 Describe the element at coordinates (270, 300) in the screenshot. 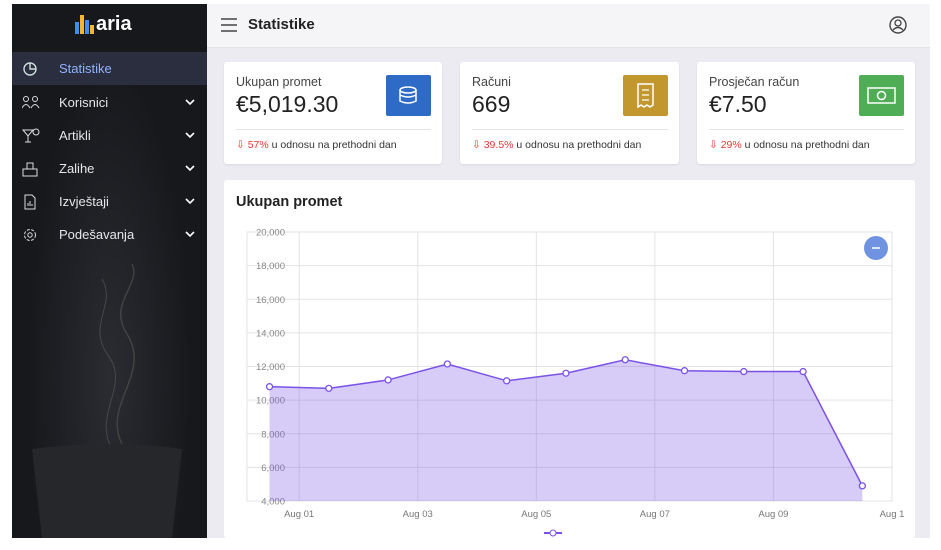

I see `y-tick-label: 16,000` at that location.